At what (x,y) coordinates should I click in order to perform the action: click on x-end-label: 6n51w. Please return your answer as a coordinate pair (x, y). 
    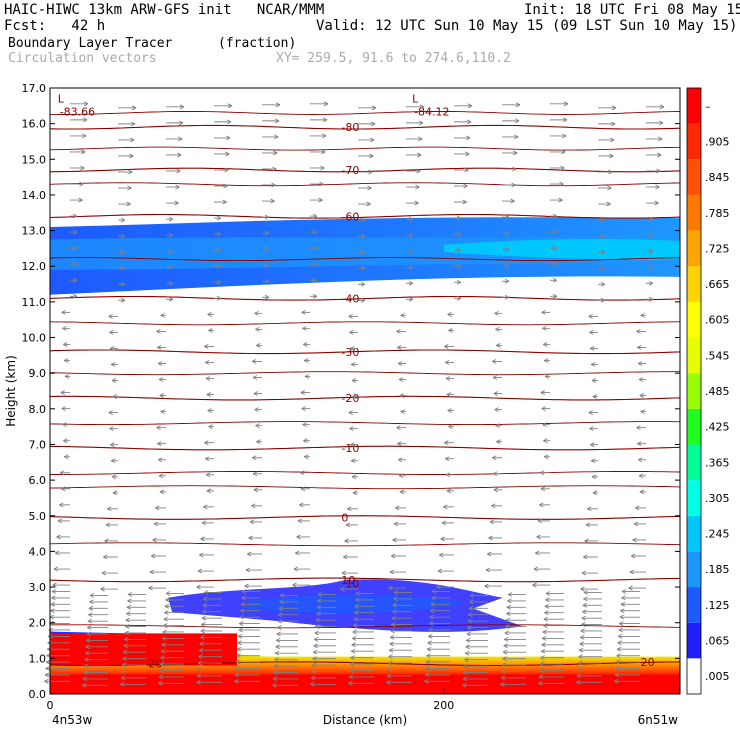
    Looking at the image, I should click on (658, 720).